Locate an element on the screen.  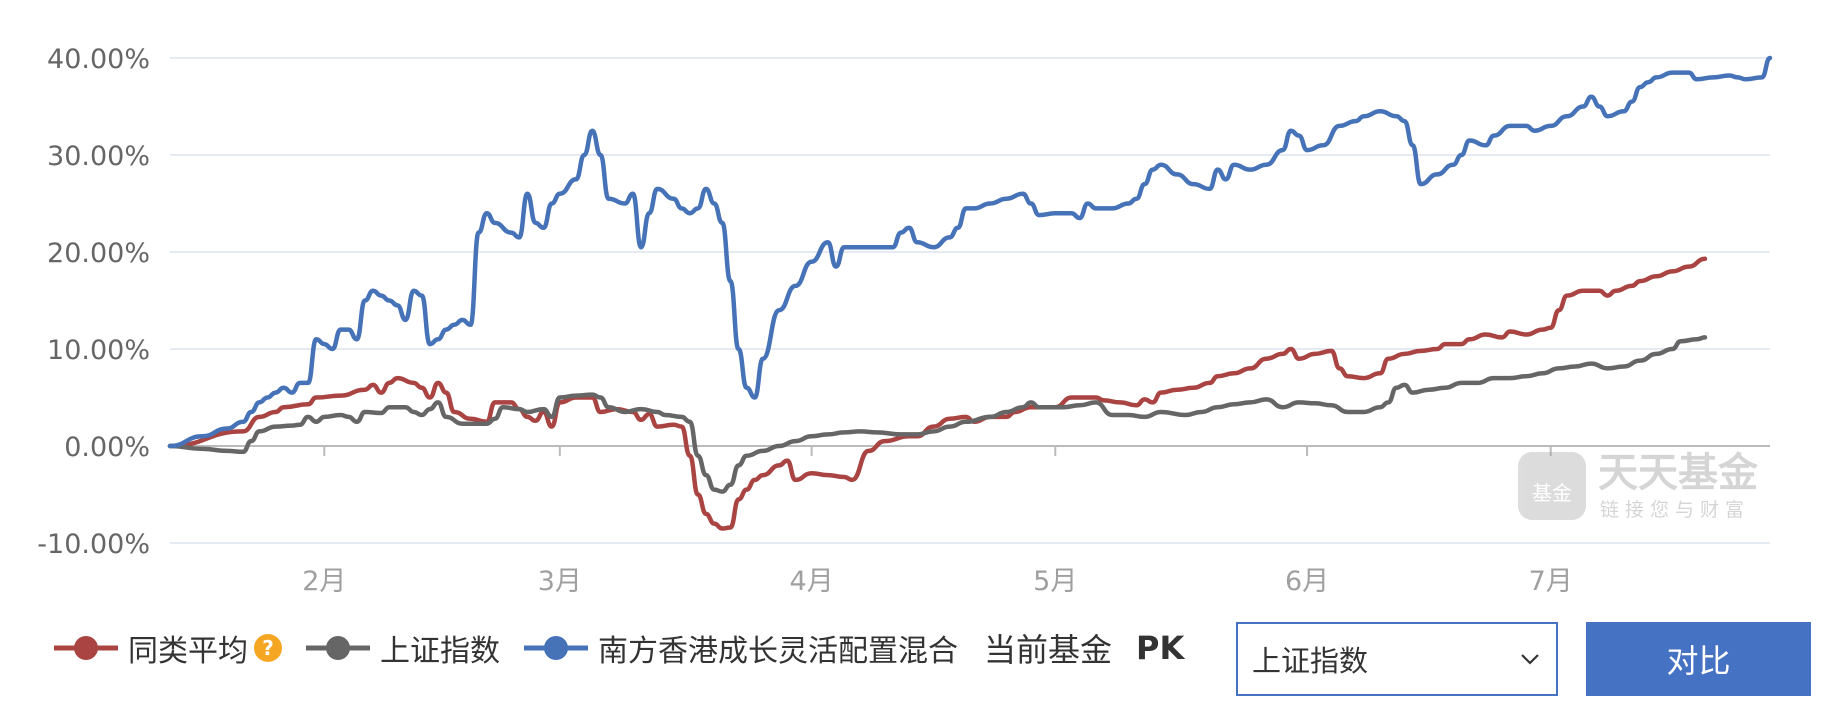
pk-label: PK is located at coordinates (1160, 648).